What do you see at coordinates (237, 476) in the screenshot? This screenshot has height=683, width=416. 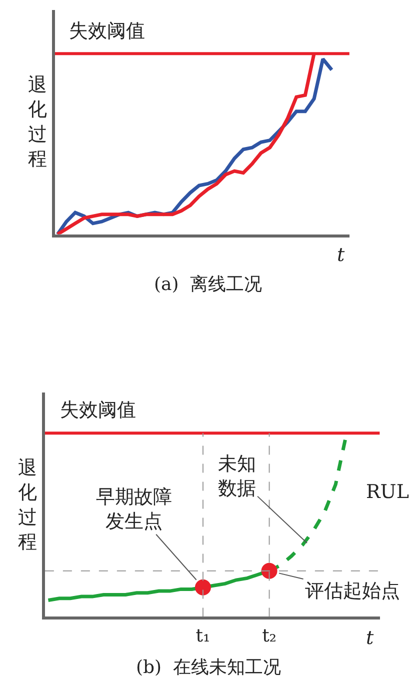 I see `annotation: 未知数据` at bounding box center [237, 476].